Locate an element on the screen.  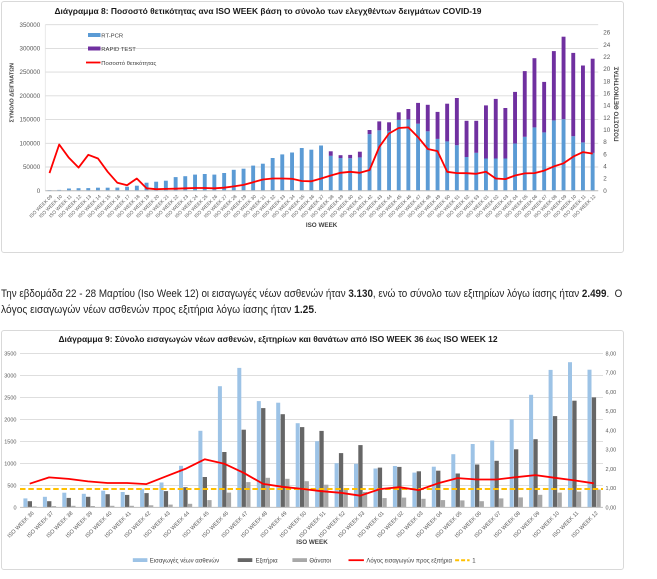
svg-text: 2,00 is located at coordinates (611, 470).